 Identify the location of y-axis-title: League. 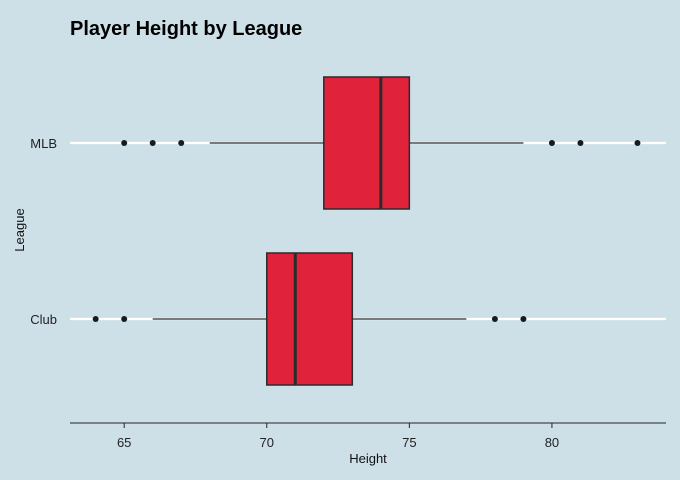
(19, 229).